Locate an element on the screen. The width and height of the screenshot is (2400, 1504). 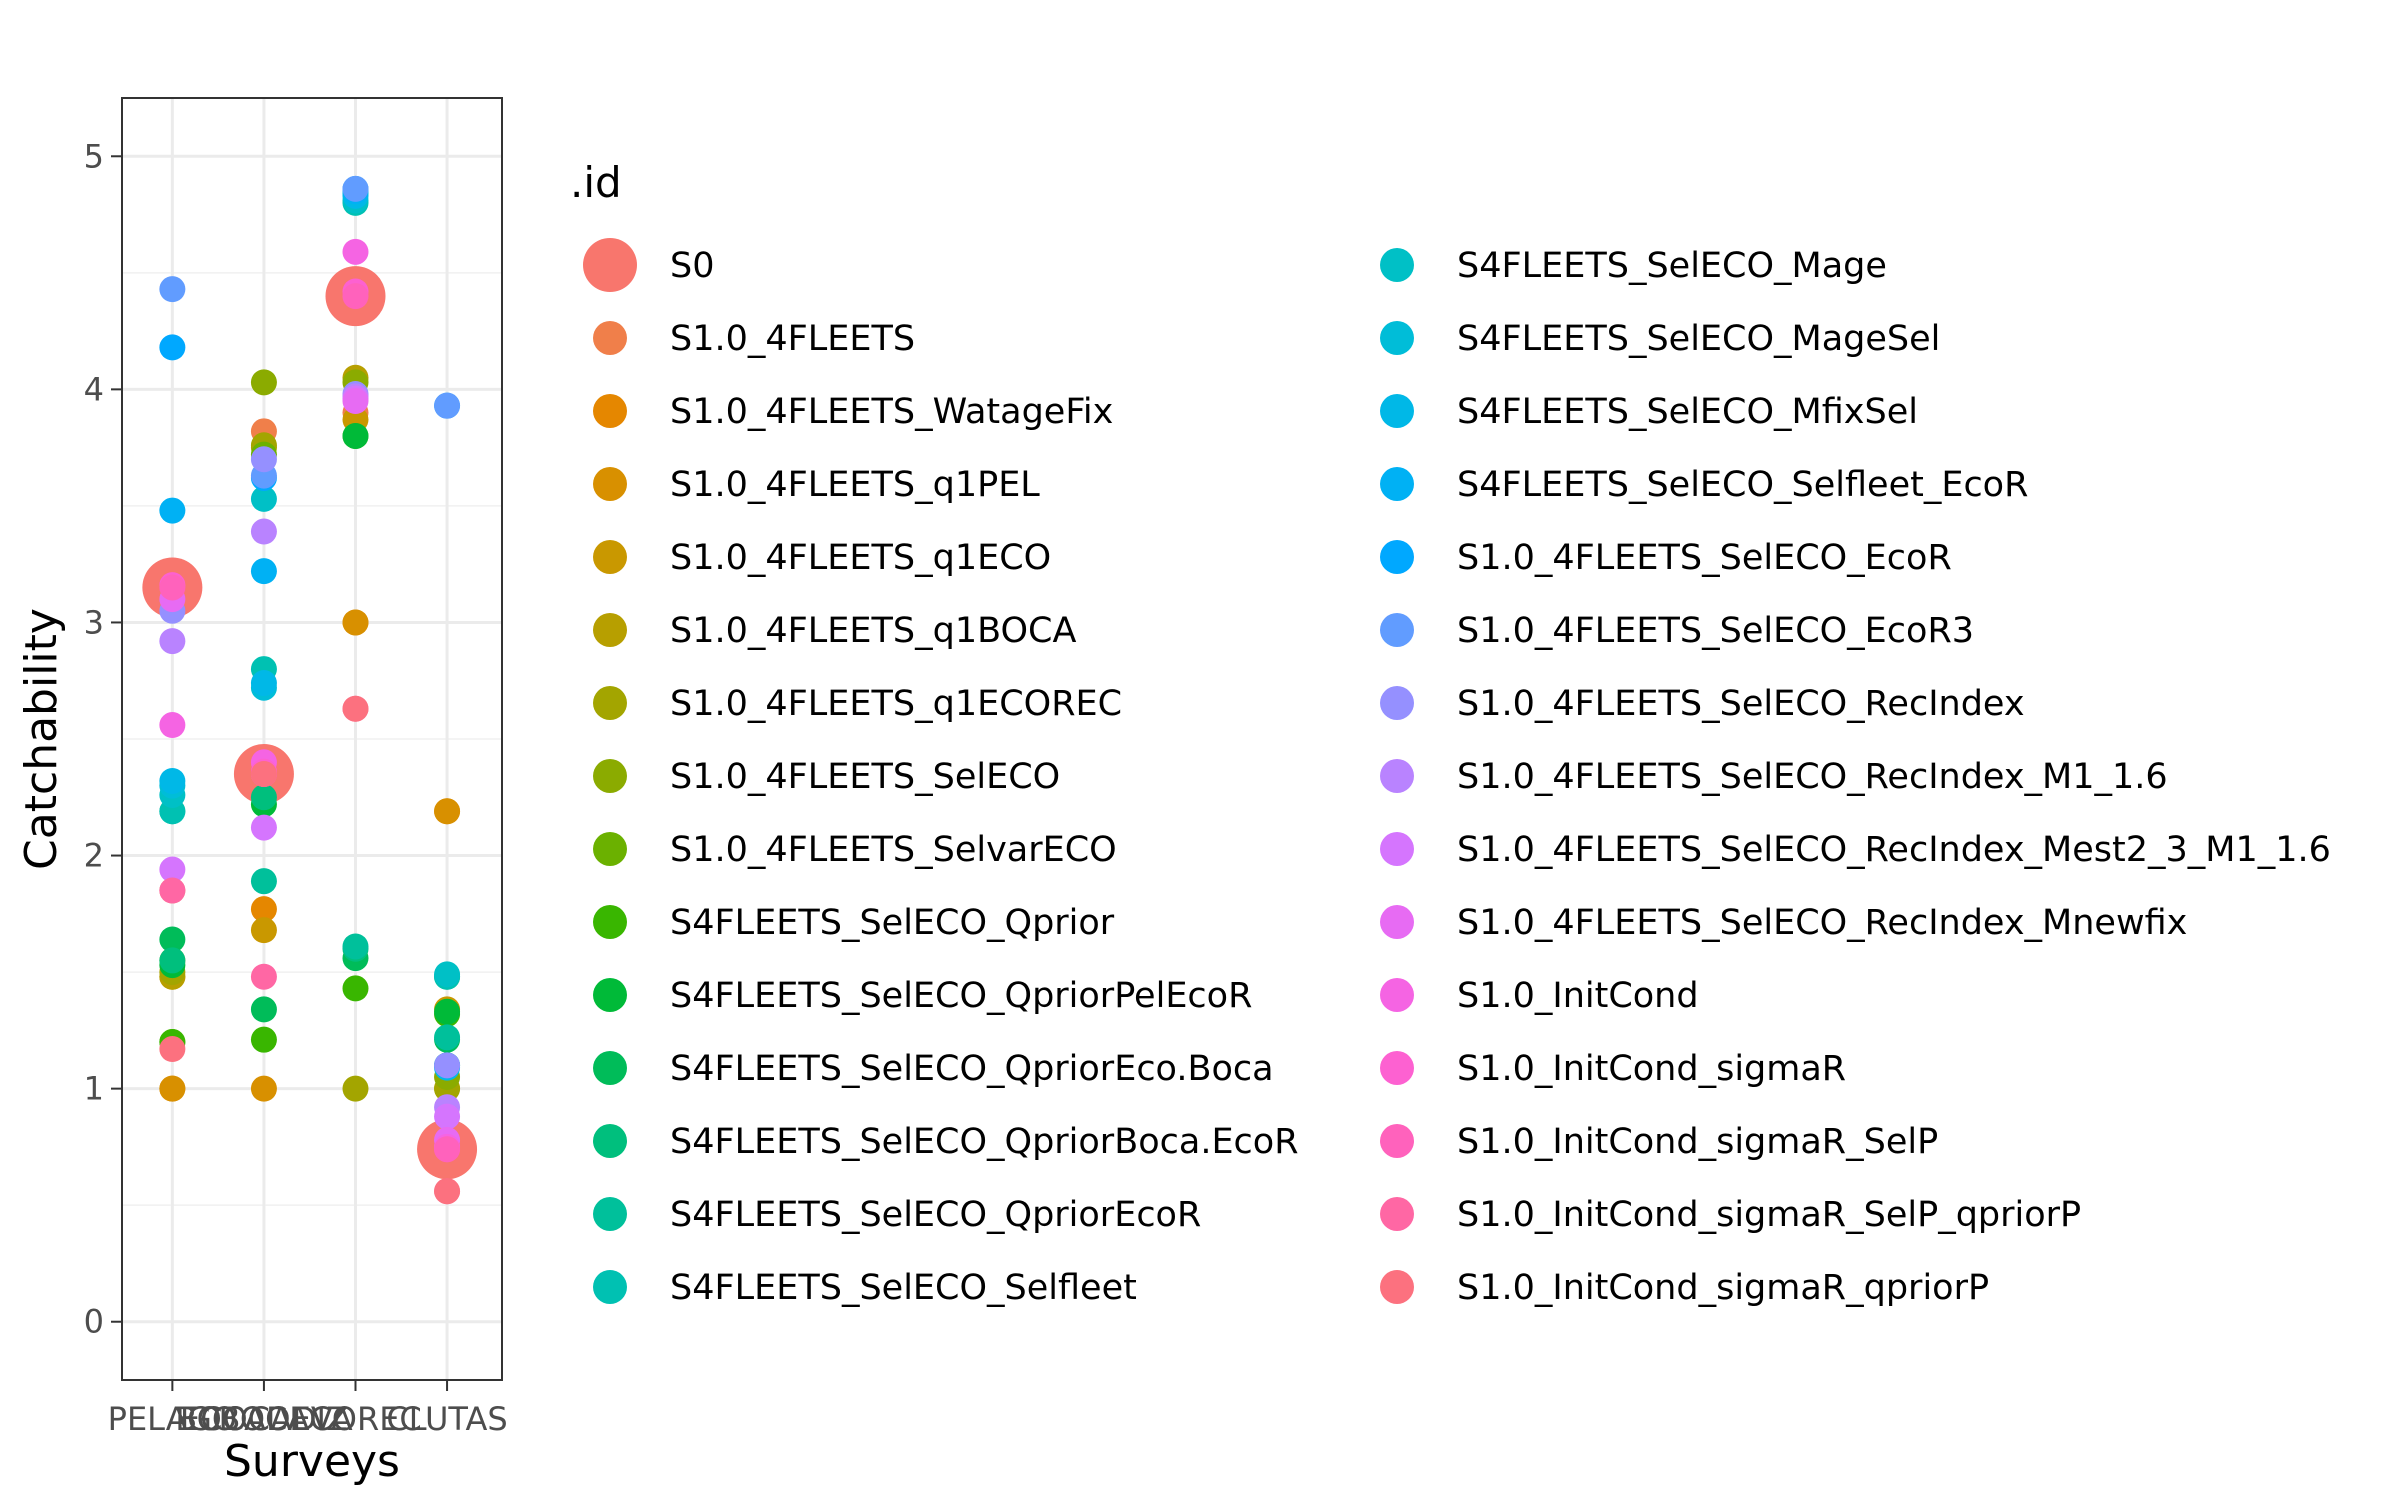
y-tick-label: 1 is located at coordinates (94, 1089).